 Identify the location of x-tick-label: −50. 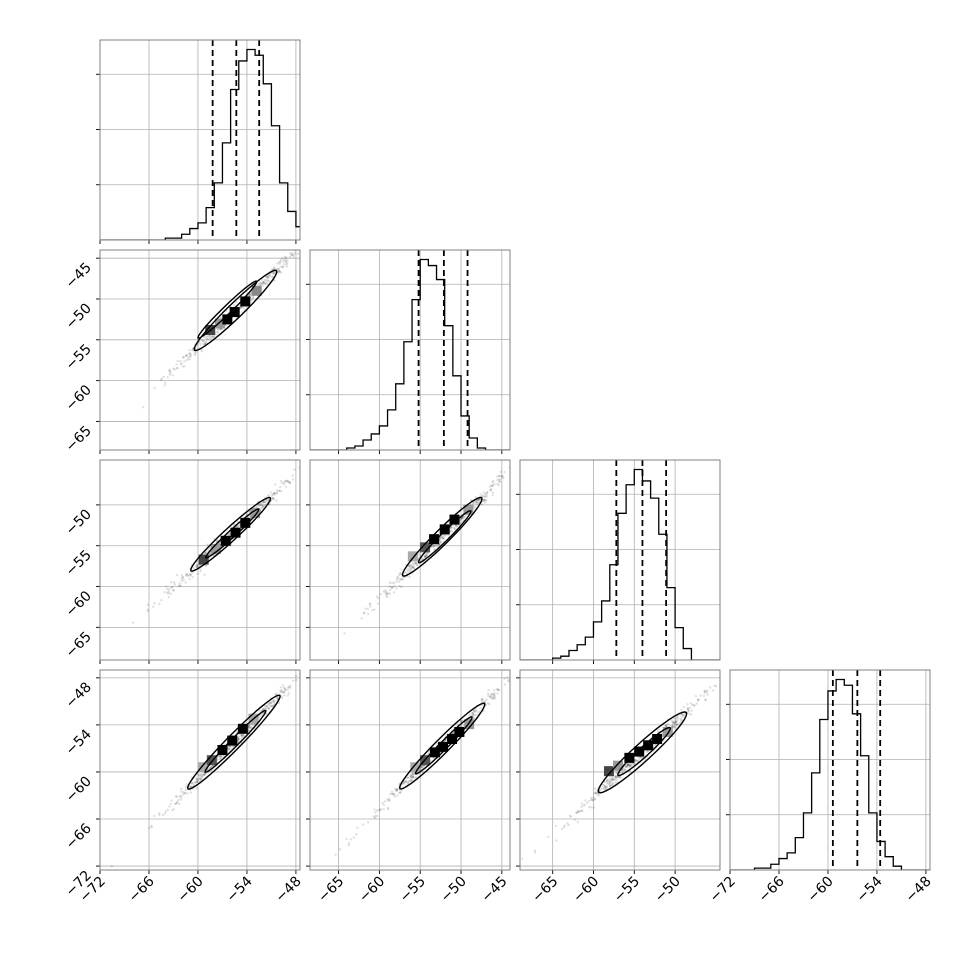
(668, 890).